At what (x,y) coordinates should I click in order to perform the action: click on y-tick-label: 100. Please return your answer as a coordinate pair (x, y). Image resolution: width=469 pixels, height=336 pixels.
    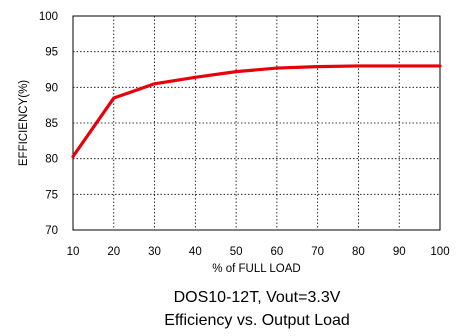
    Looking at the image, I should click on (48, 17).